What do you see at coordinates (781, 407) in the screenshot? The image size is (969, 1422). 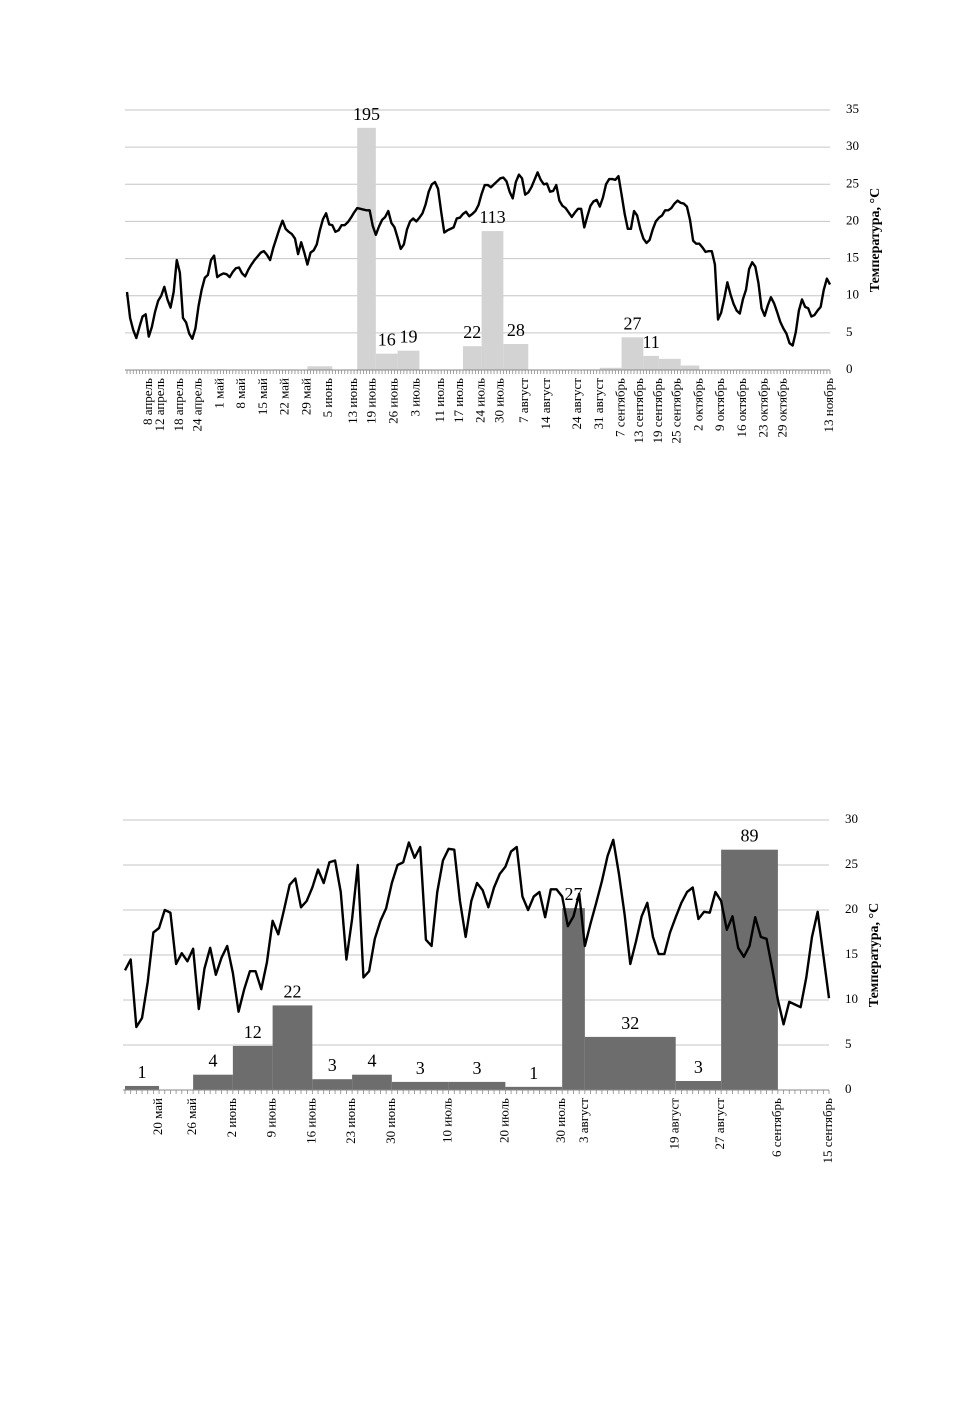 I see `x-tick-label: 29 октябрь` at bounding box center [781, 407].